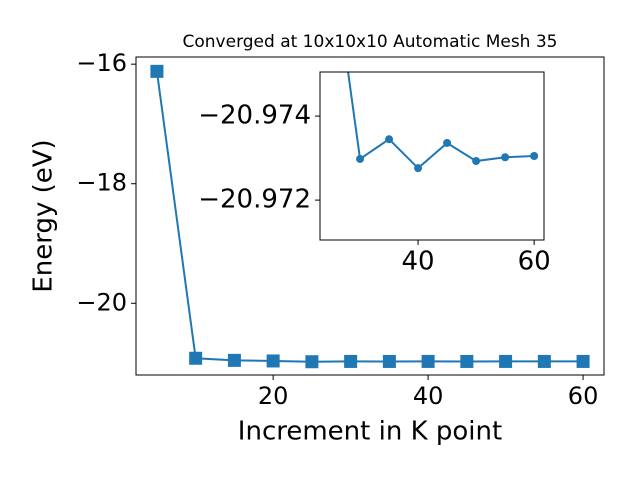  I want to click on y-axis-label: Energy (eV), so click(44, 215).